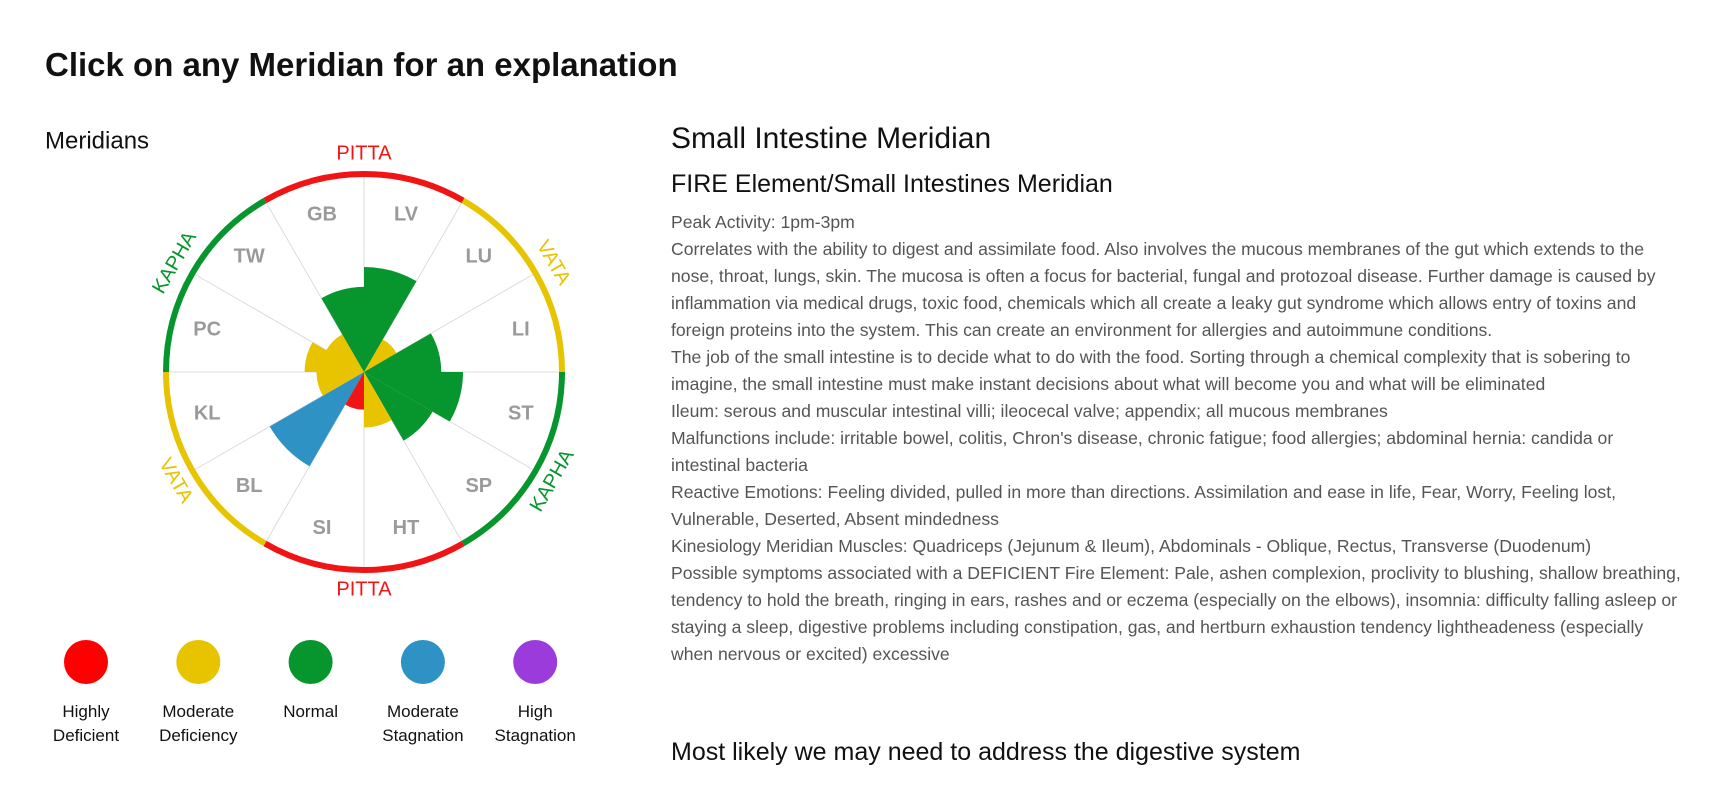 Image resolution: width=1720 pixels, height=800 pixels. What do you see at coordinates (478, 486) in the screenshot?
I see `meridian-label: SP` at bounding box center [478, 486].